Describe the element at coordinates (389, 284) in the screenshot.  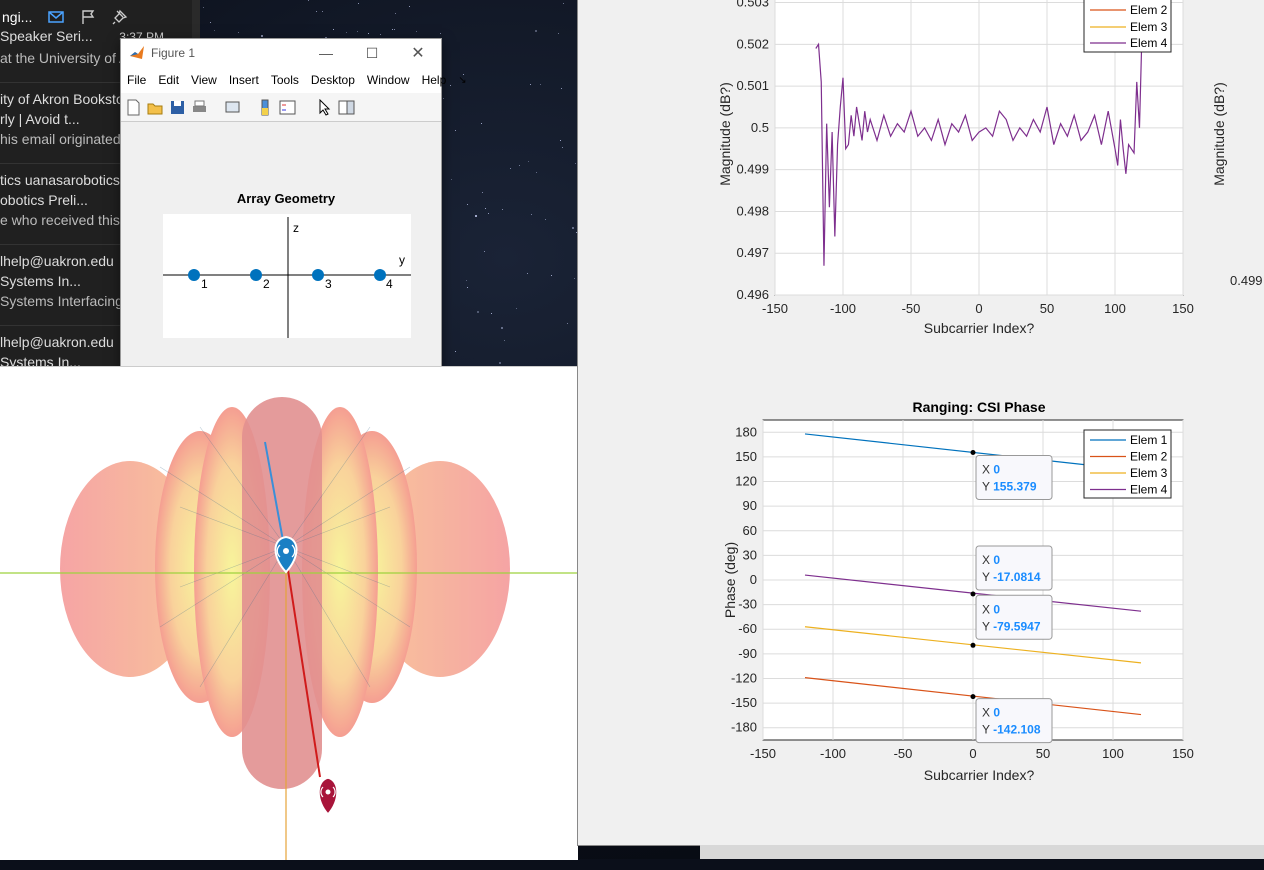
I see `array-element-label: 4` at that location.